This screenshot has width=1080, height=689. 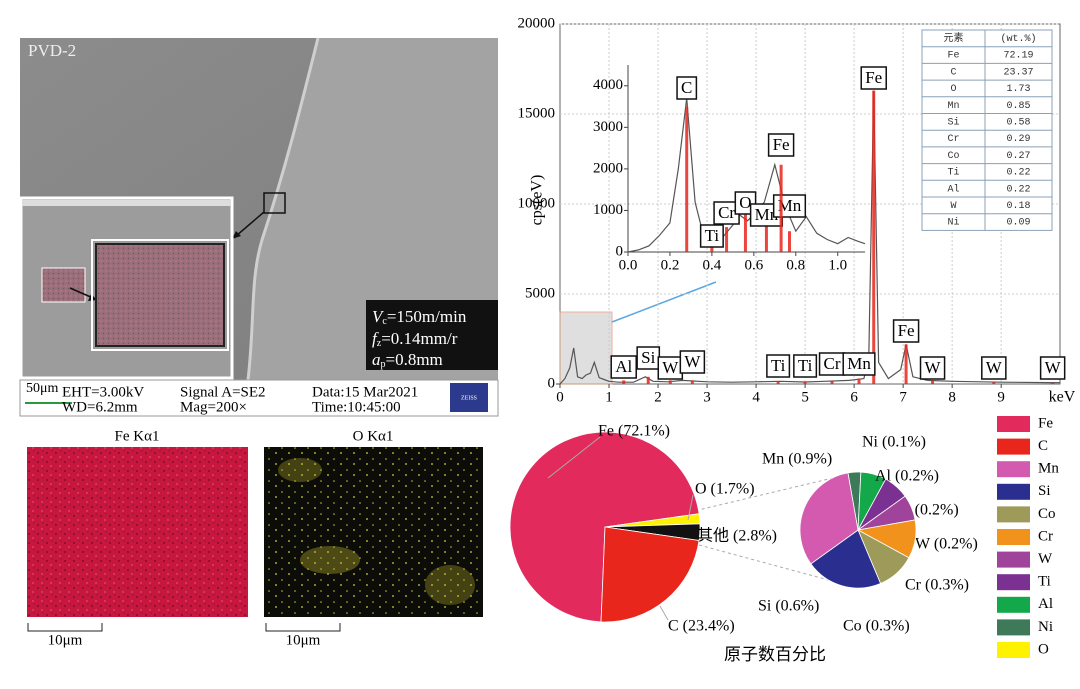 I want to click on element-maps: Fe Kα1 O Kα1 10μm 10μm, so click(x=255, y=538).